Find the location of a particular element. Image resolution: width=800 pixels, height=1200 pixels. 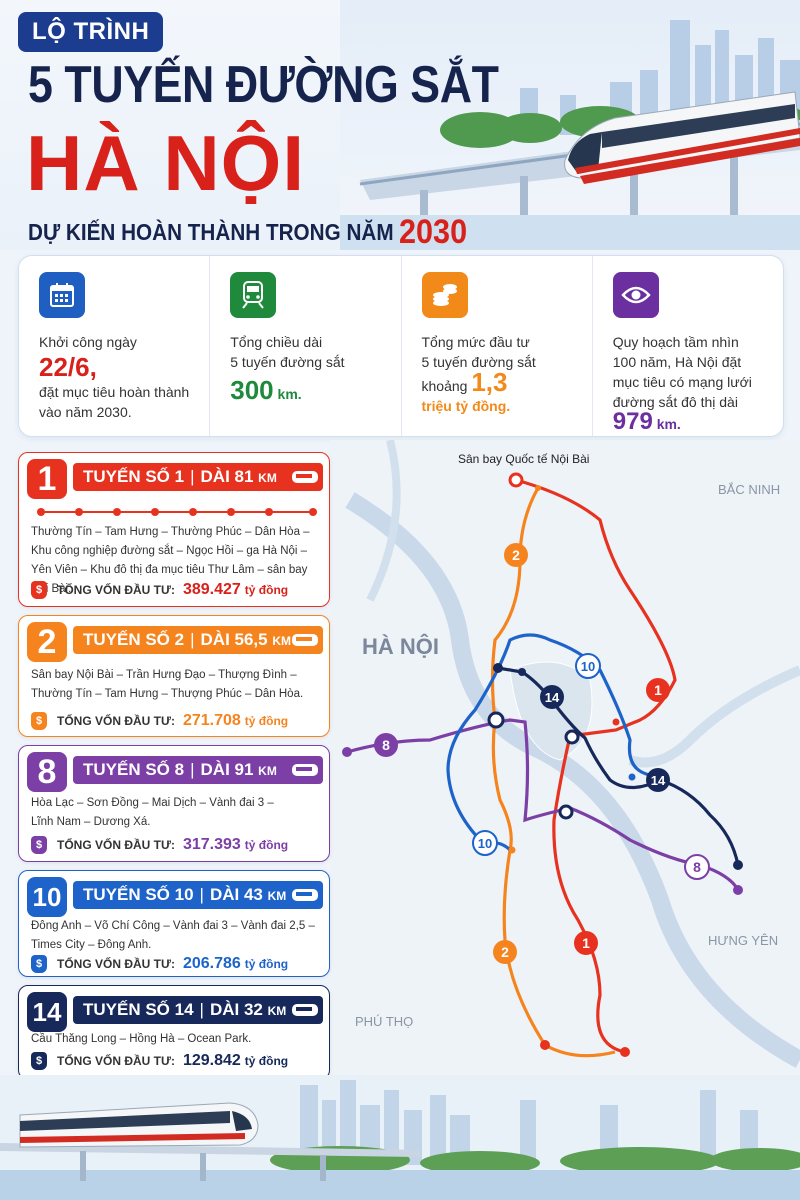

route-name: TUYẾN SỐ 1 is located at coordinates (134, 476).